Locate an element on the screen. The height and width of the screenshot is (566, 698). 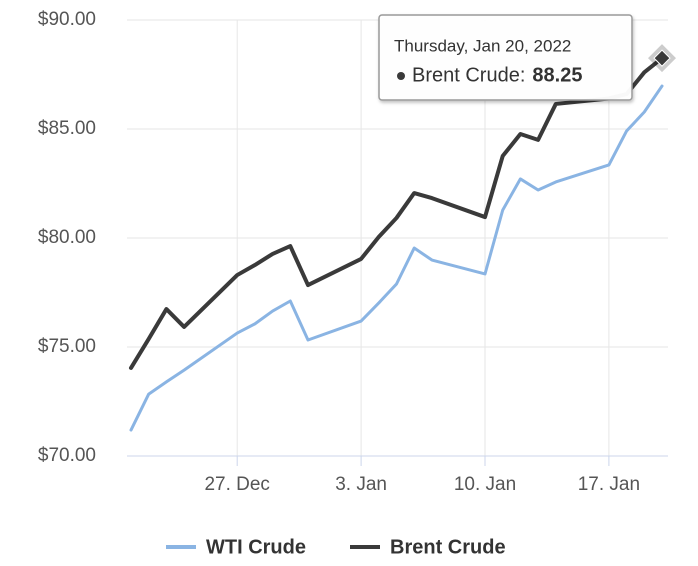
tooltip-box is located at coordinates (505, 57).